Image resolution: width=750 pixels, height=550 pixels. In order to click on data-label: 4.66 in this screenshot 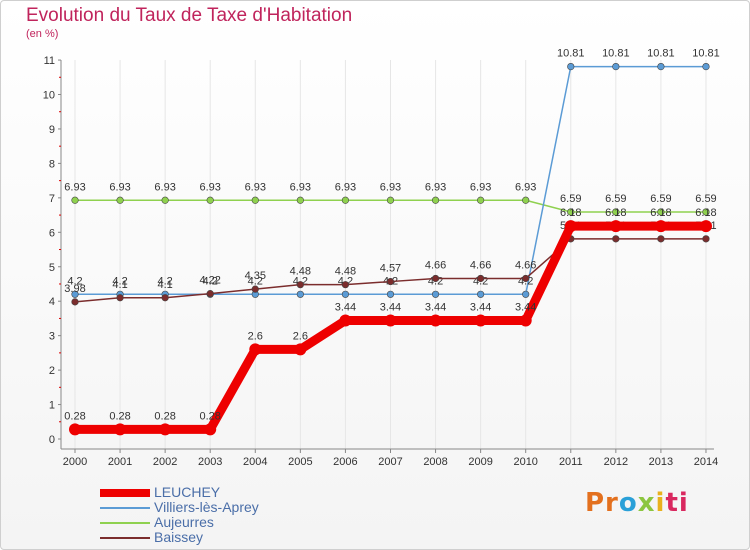, I will do `click(525, 265)`.